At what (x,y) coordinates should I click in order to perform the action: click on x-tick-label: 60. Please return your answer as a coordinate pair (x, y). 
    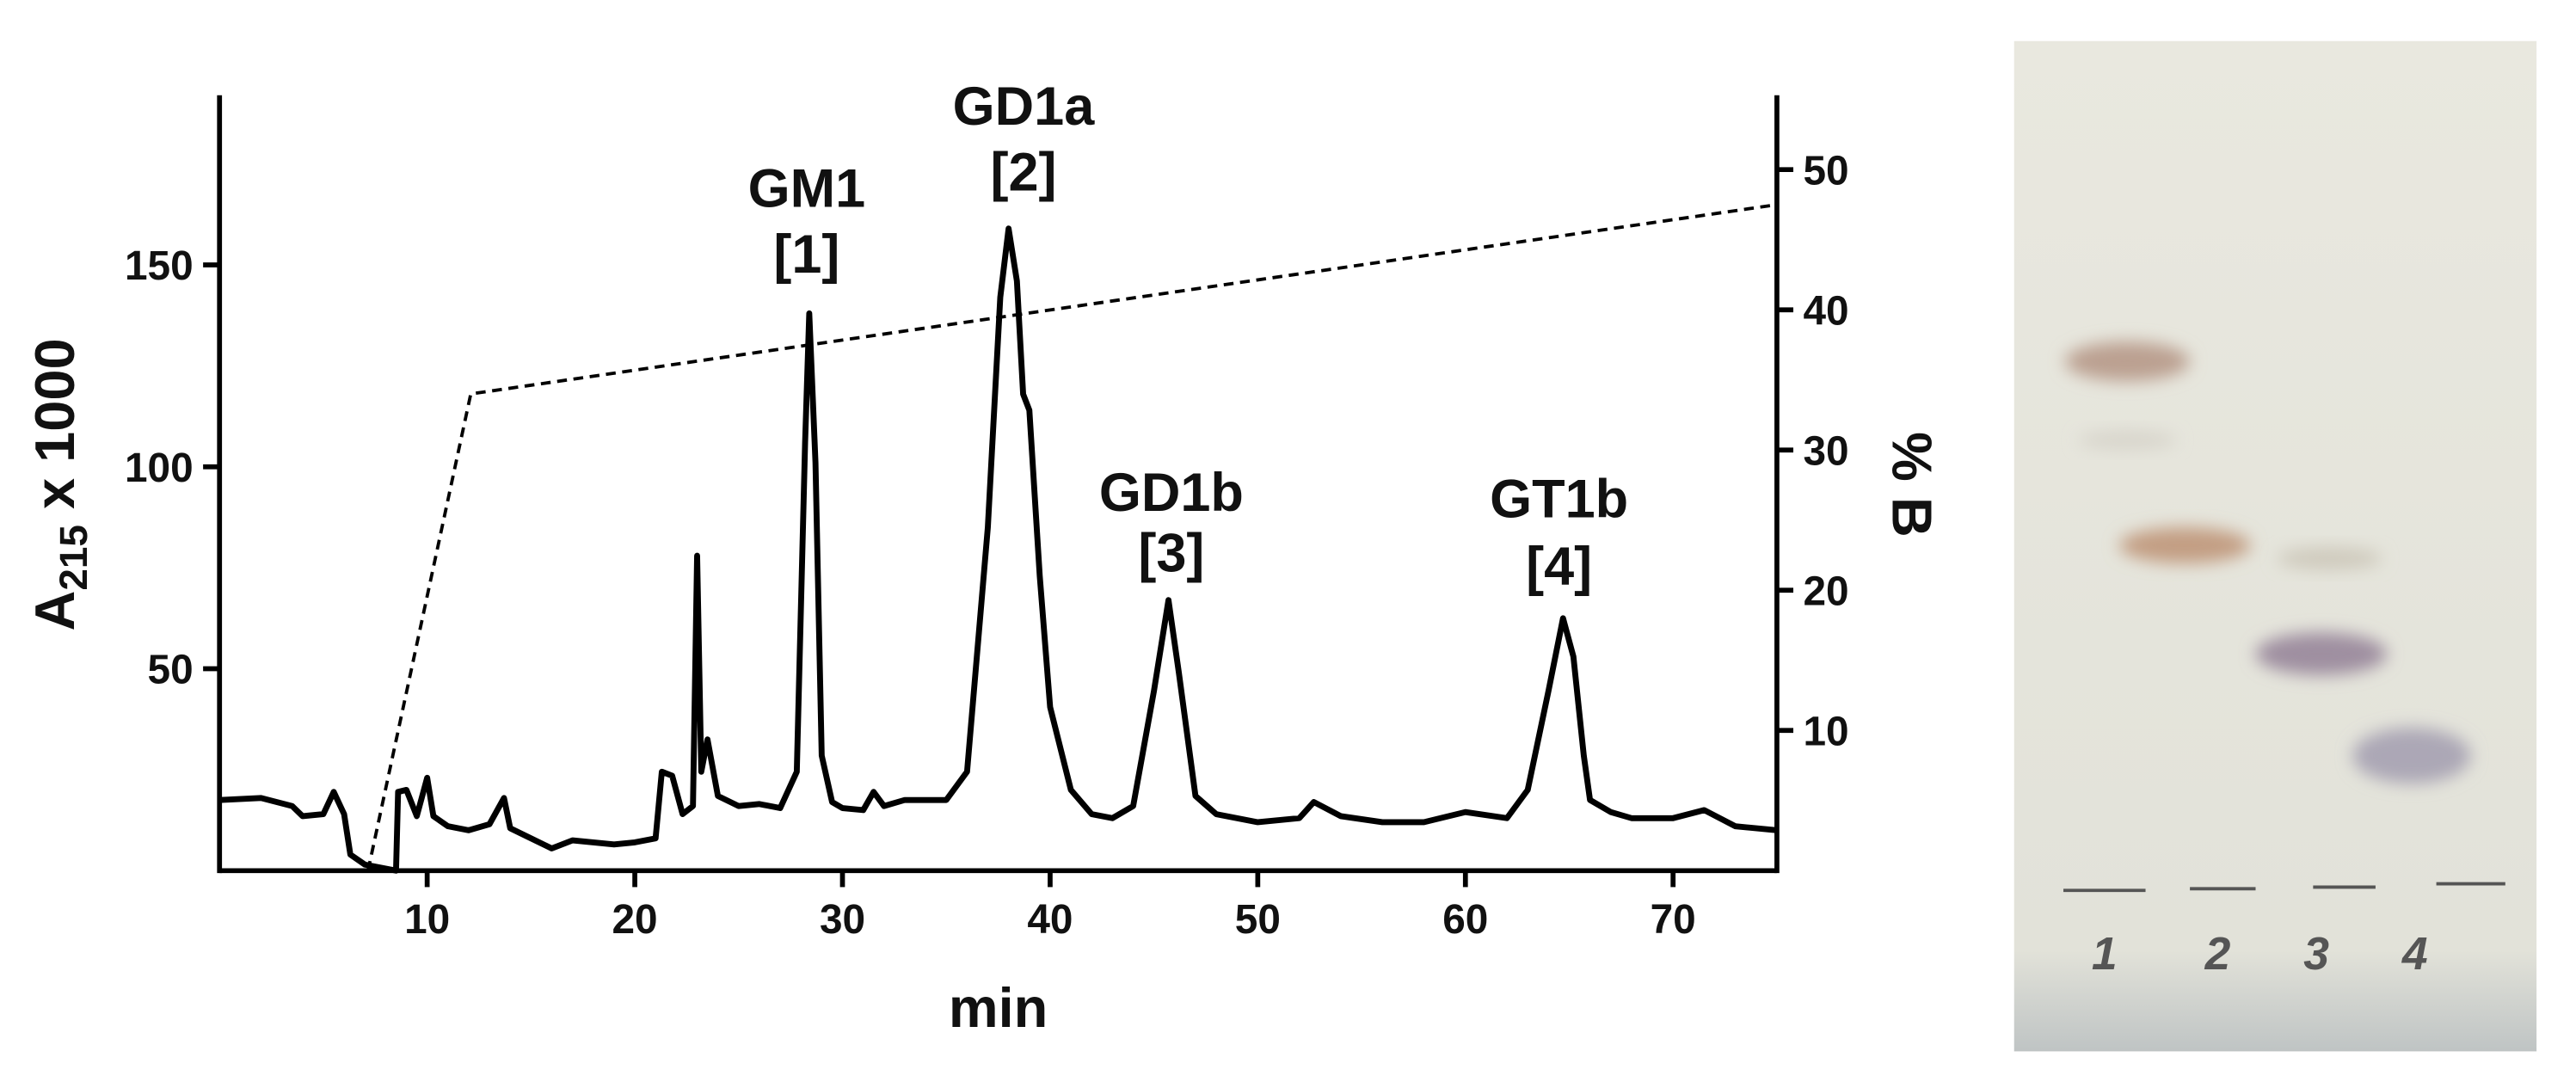
    Looking at the image, I should click on (1465, 920).